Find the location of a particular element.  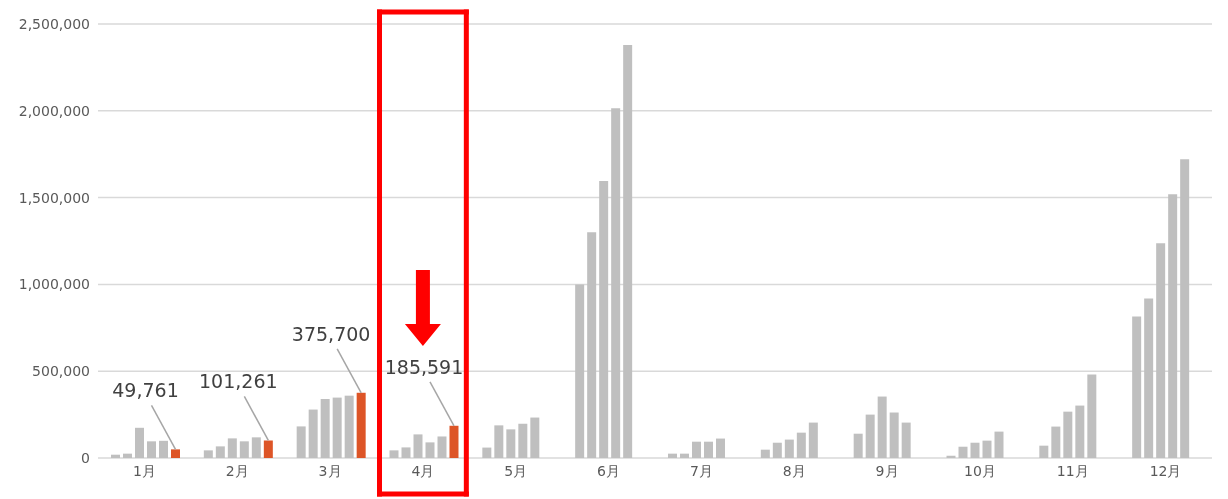

x-tick-label: 4月 is located at coordinates (423, 470).